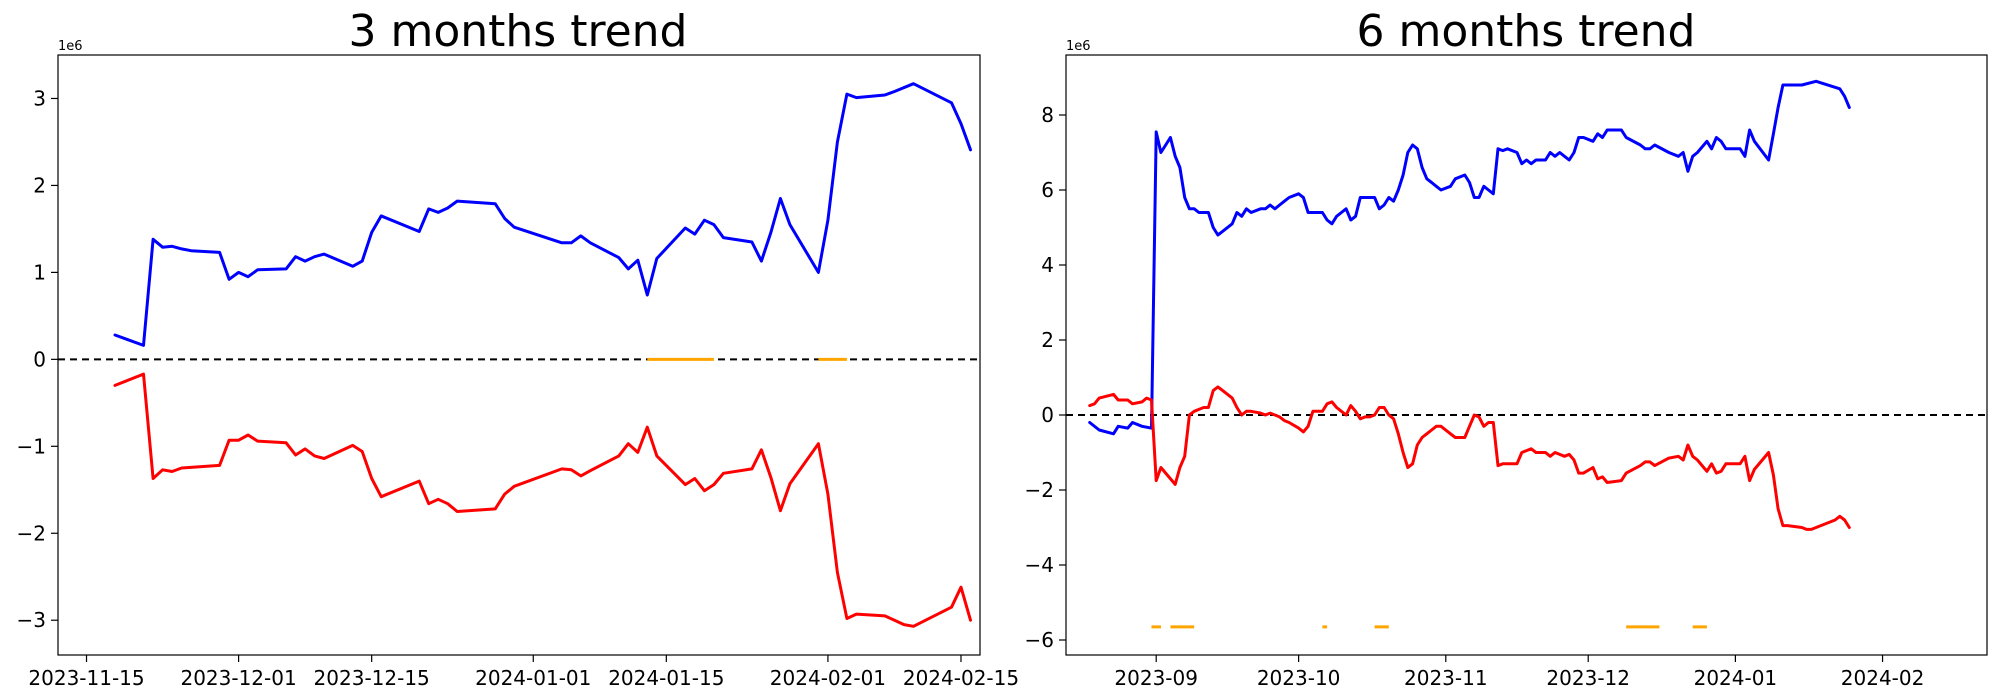  Describe the element at coordinates (1469, 458) in the screenshot. I see `series-line-red` at that location.